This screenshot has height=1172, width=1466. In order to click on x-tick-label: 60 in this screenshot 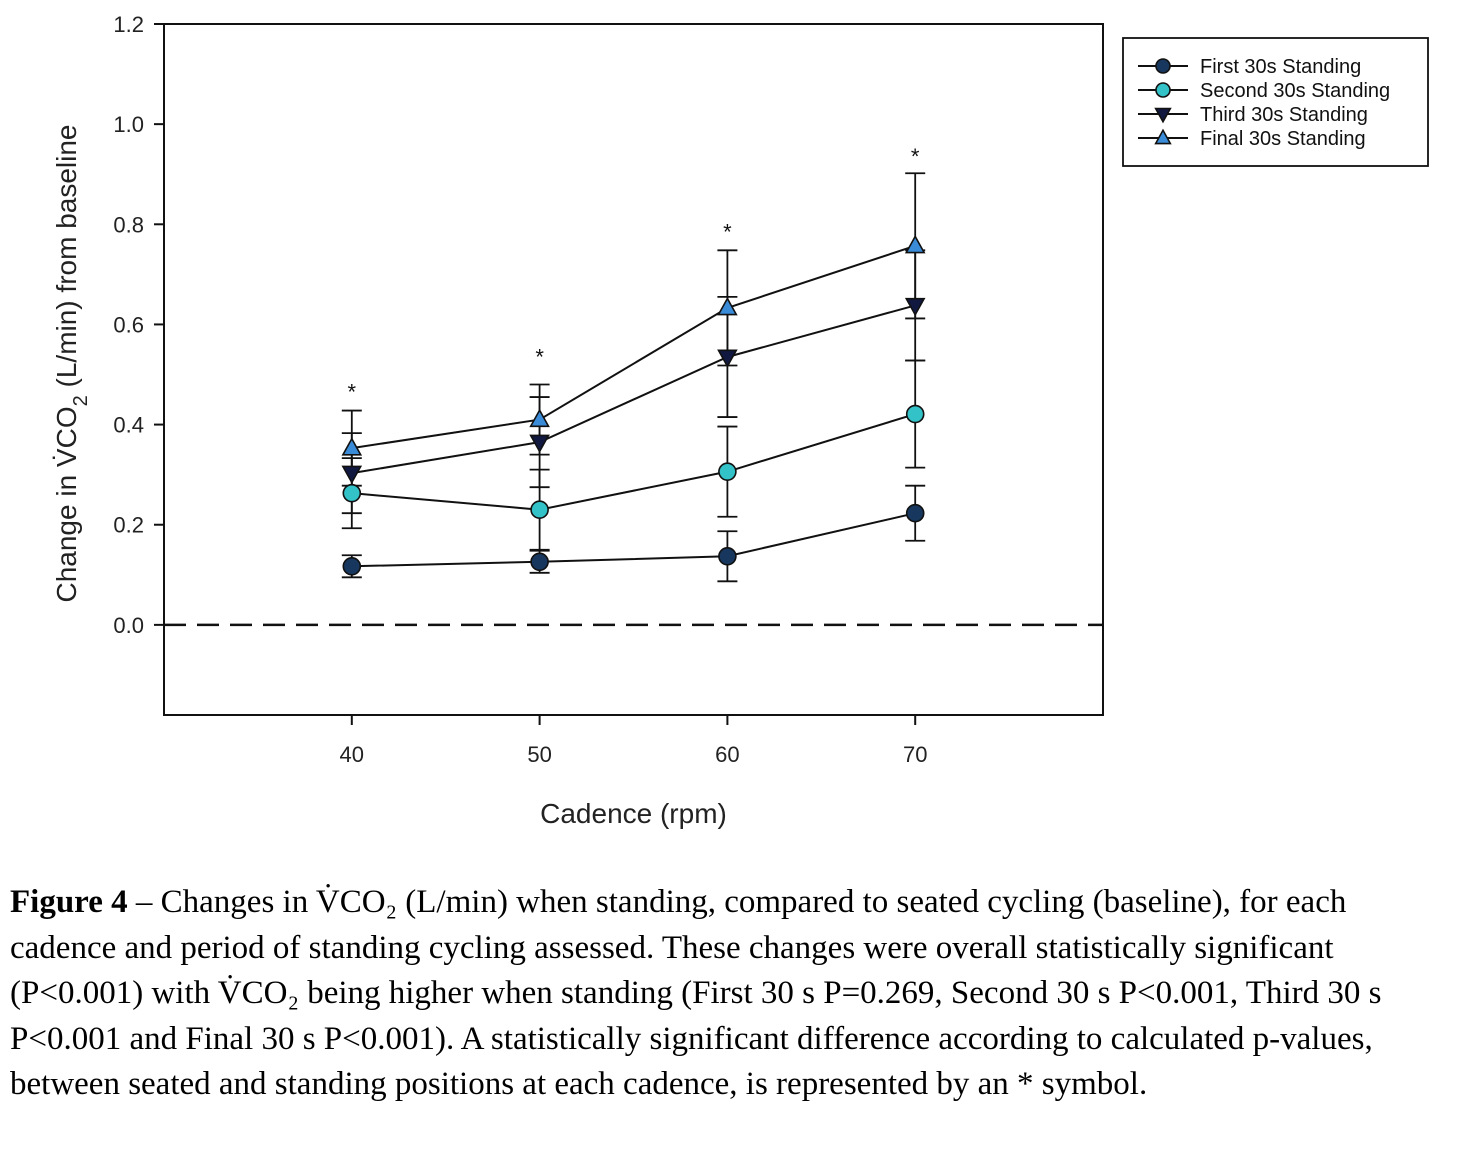, I will do `click(727, 754)`.